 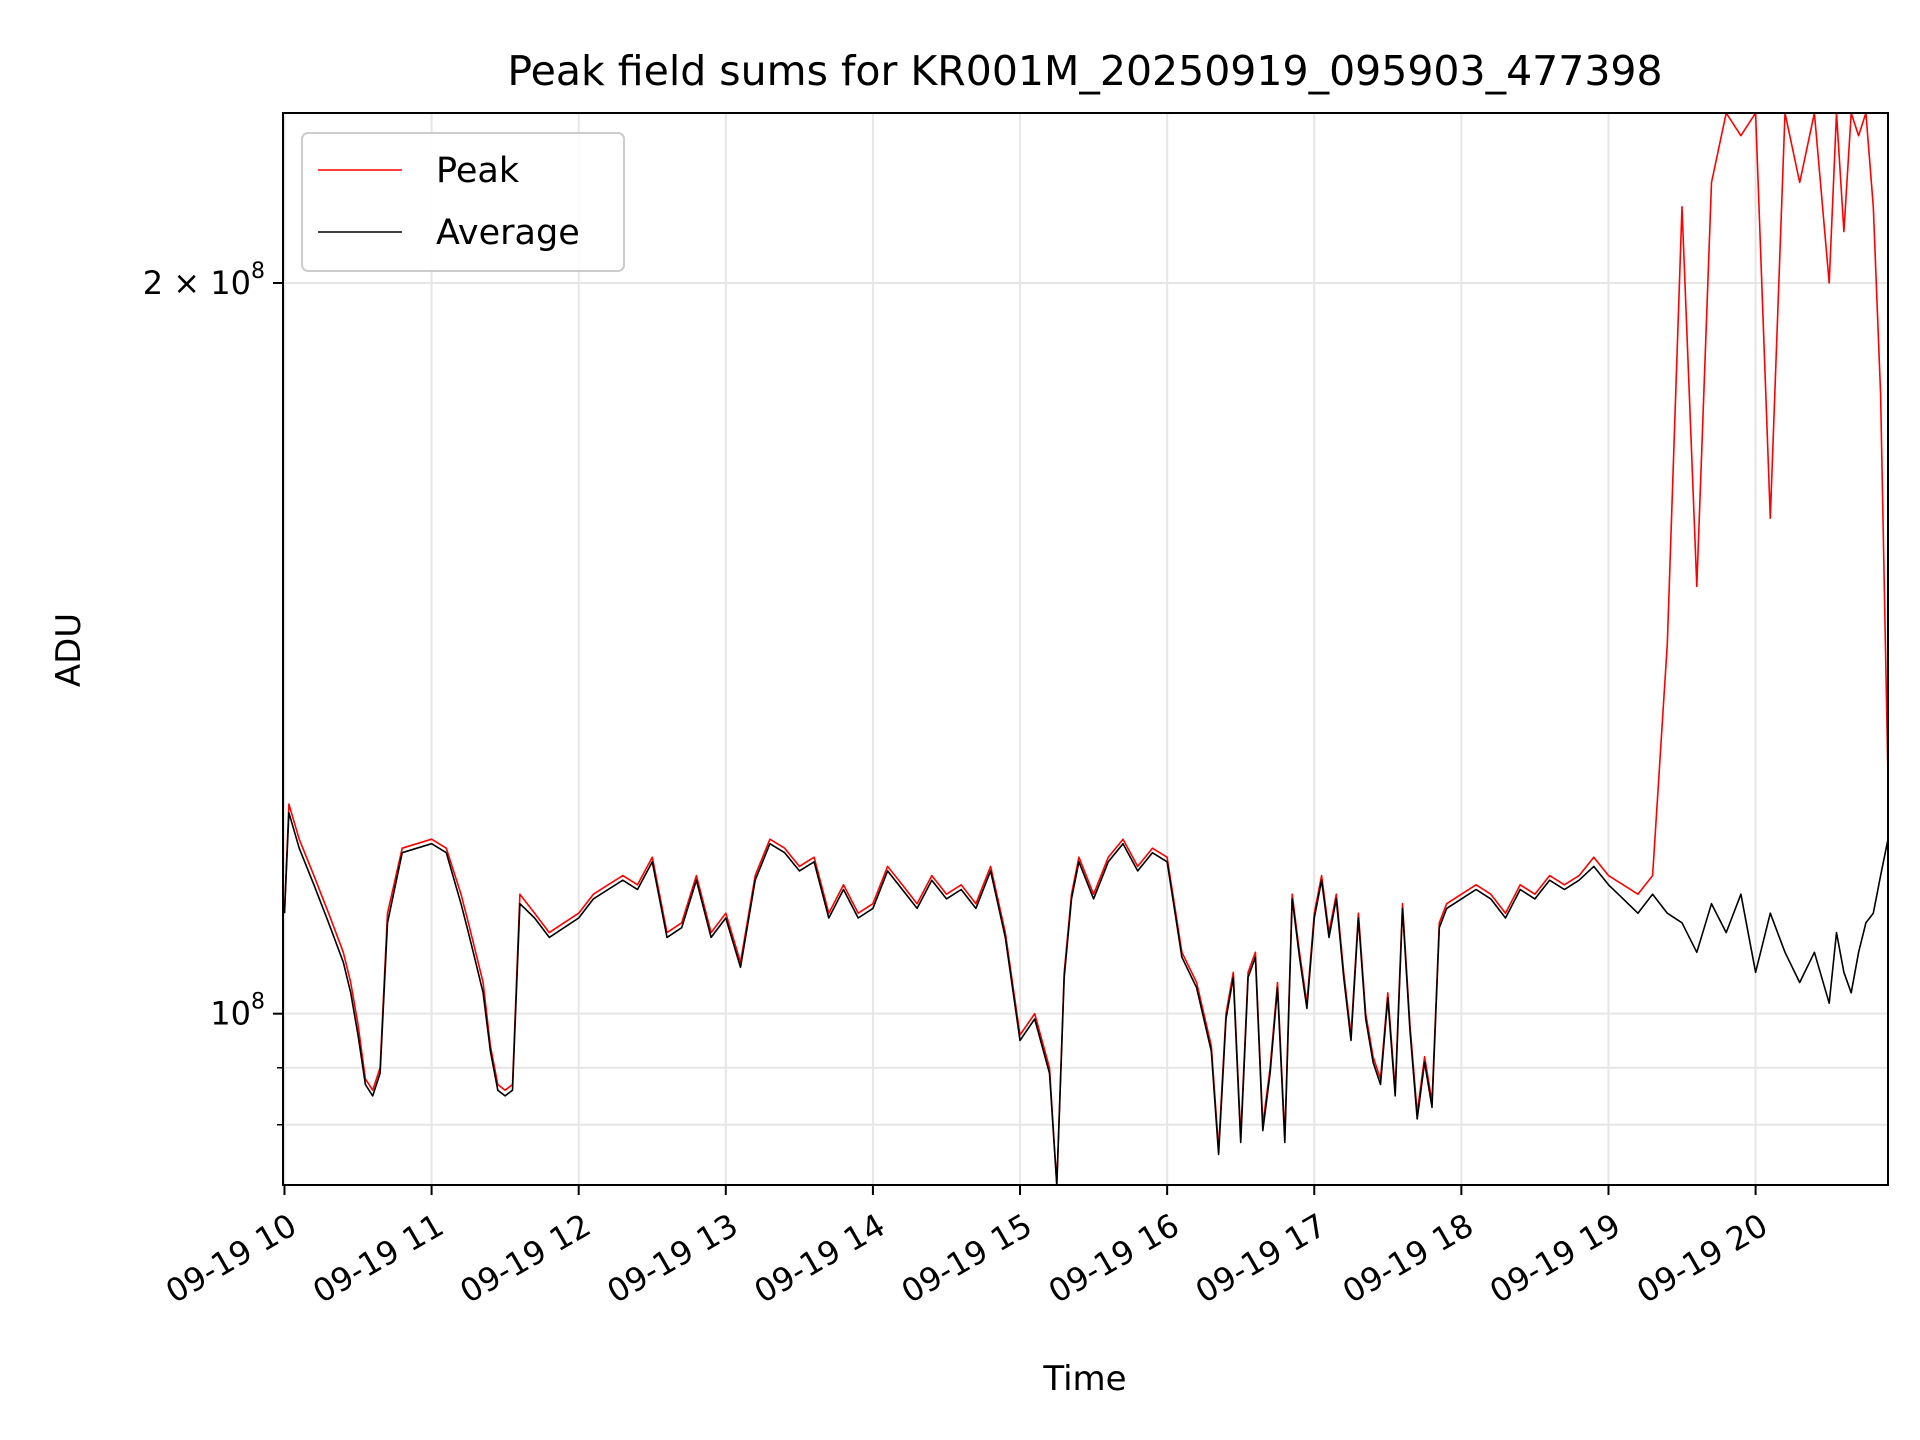 What do you see at coordinates (69, 650) in the screenshot?
I see `y-axis-label: ADU` at bounding box center [69, 650].